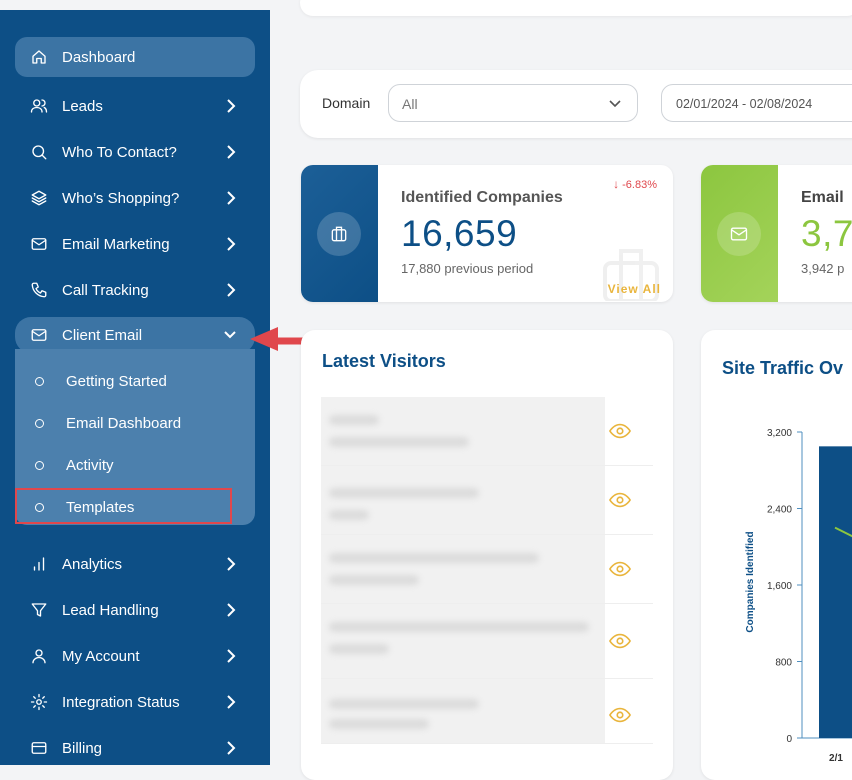 The image size is (852, 780). I want to click on sidebar-item-lead-handling: Lead Handling, so click(135, 610).